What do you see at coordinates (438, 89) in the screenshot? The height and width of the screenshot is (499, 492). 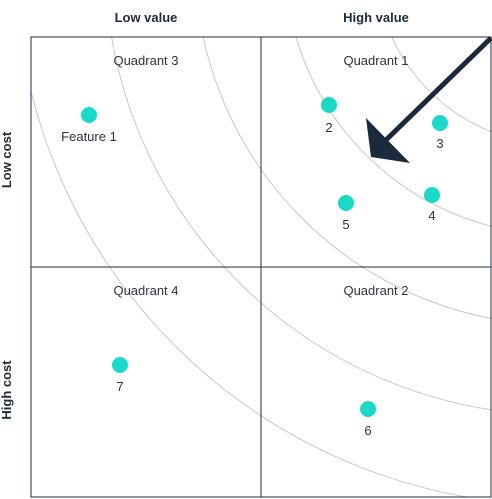 I see `arrow-shaft` at bounding box center [438, 89].